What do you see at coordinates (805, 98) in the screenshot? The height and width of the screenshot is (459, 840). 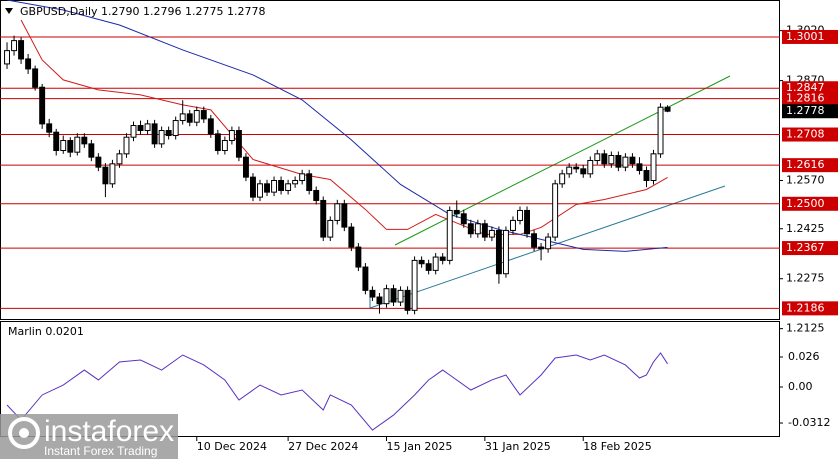 I see `level-label: 1.2816` at bounding box center [805, 98].